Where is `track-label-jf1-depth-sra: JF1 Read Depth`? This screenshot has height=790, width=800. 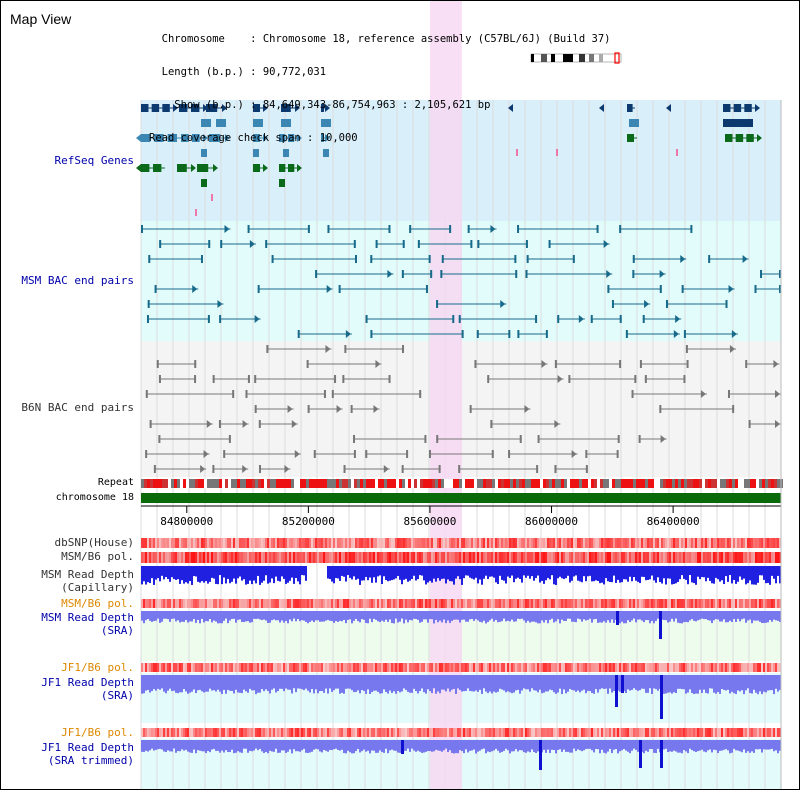
track-label-jf1-depth-sra: JF1 Read Depth is located at coordinates (87, 682).